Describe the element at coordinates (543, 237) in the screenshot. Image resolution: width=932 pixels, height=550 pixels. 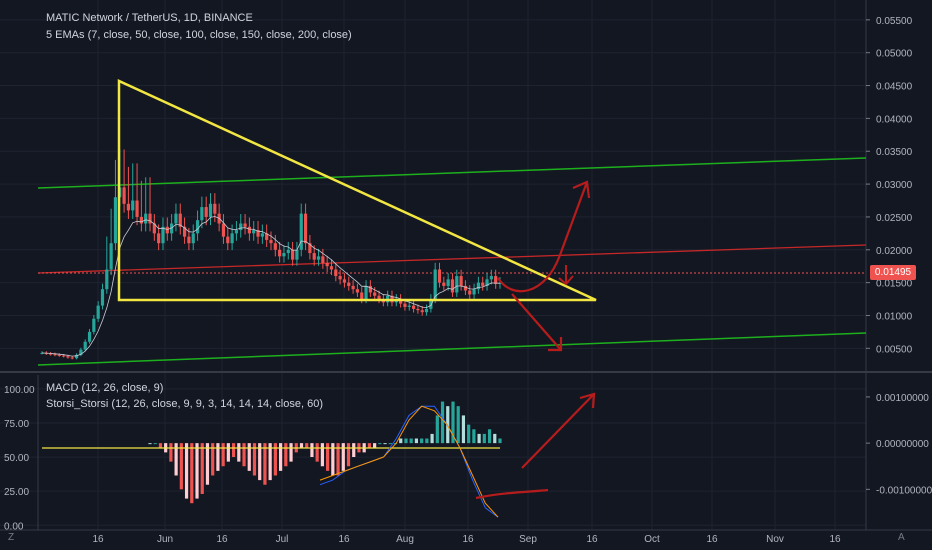
I see `arrow-curve-up` at that location.